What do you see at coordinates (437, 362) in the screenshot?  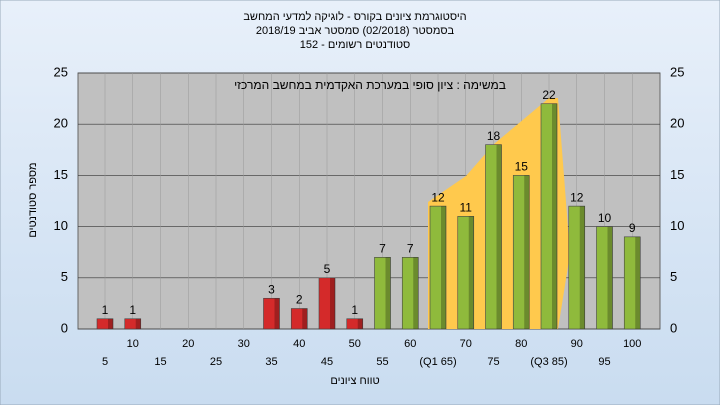 I see `x-tick-label: (Q1 65)` at bounding box center [437, 362].